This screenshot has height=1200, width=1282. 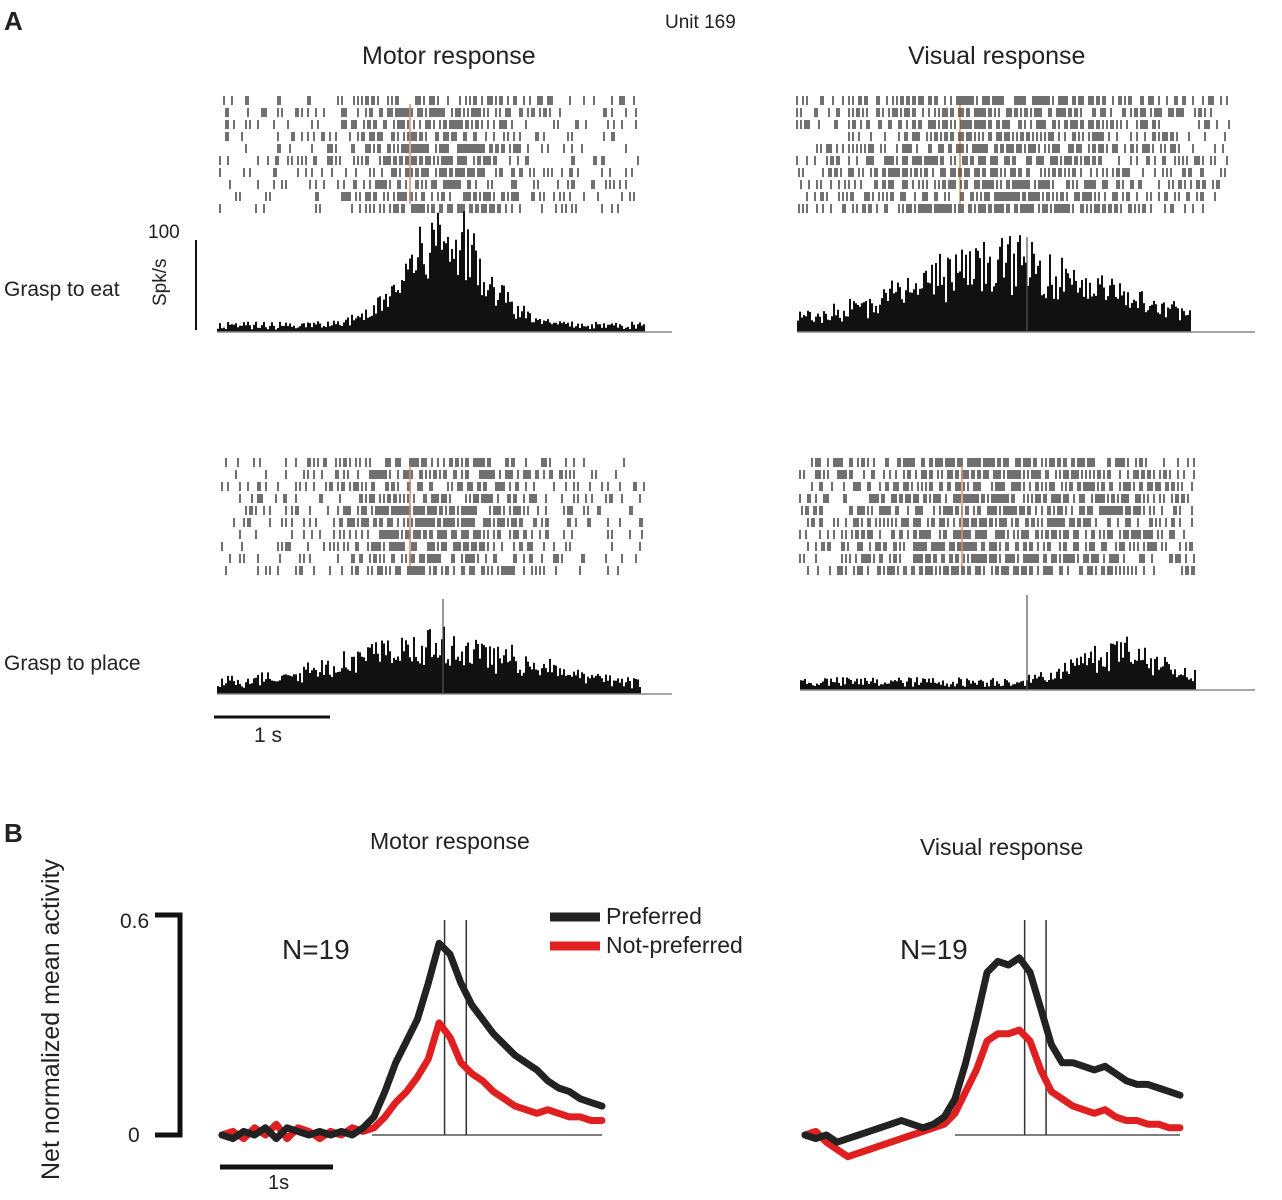 I want to click on panel-a-scalebar-label: 1 s, so click(x=268, y=735).